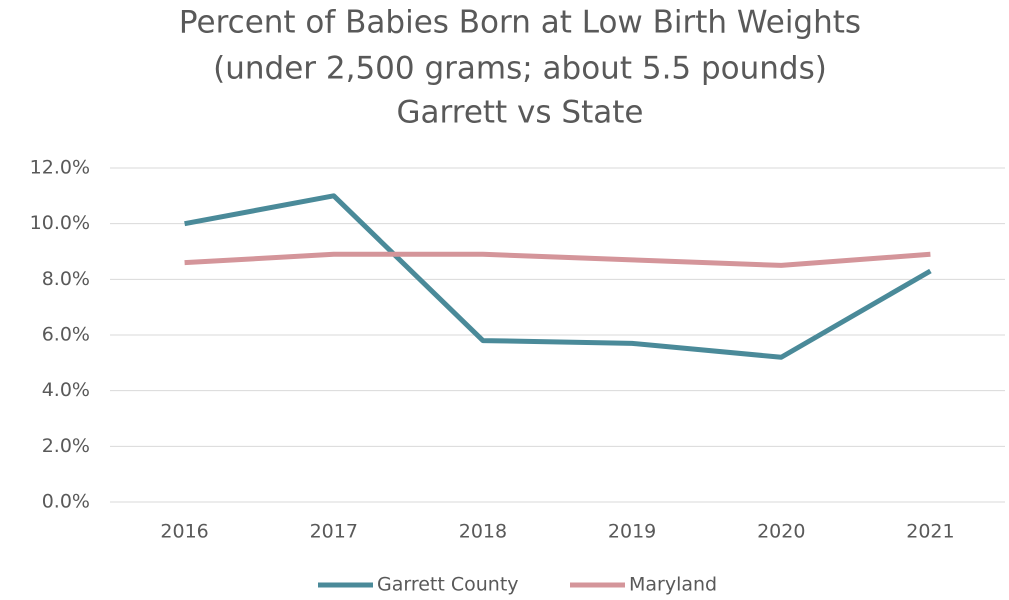 The width and height of the screenshot is (1009, 600). What do you see at coordinates (520, 69) in the screenshot?
I see `chart-title: (under 2,500 grams; about 5.5 pounds)` at bounding box center [520, 69].